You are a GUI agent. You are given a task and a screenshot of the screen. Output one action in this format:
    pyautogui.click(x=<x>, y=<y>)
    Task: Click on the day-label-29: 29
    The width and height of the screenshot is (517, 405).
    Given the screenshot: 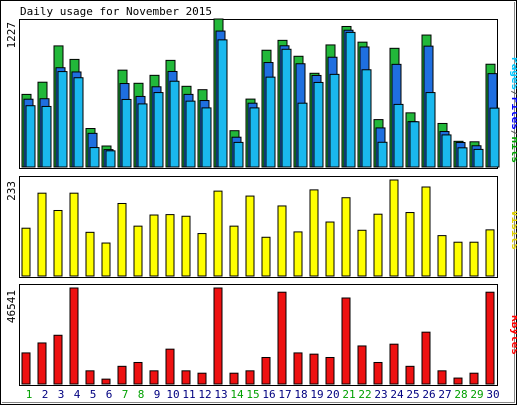 What is the action you would take?
    pyautogui.click(x=476, y=394)
    